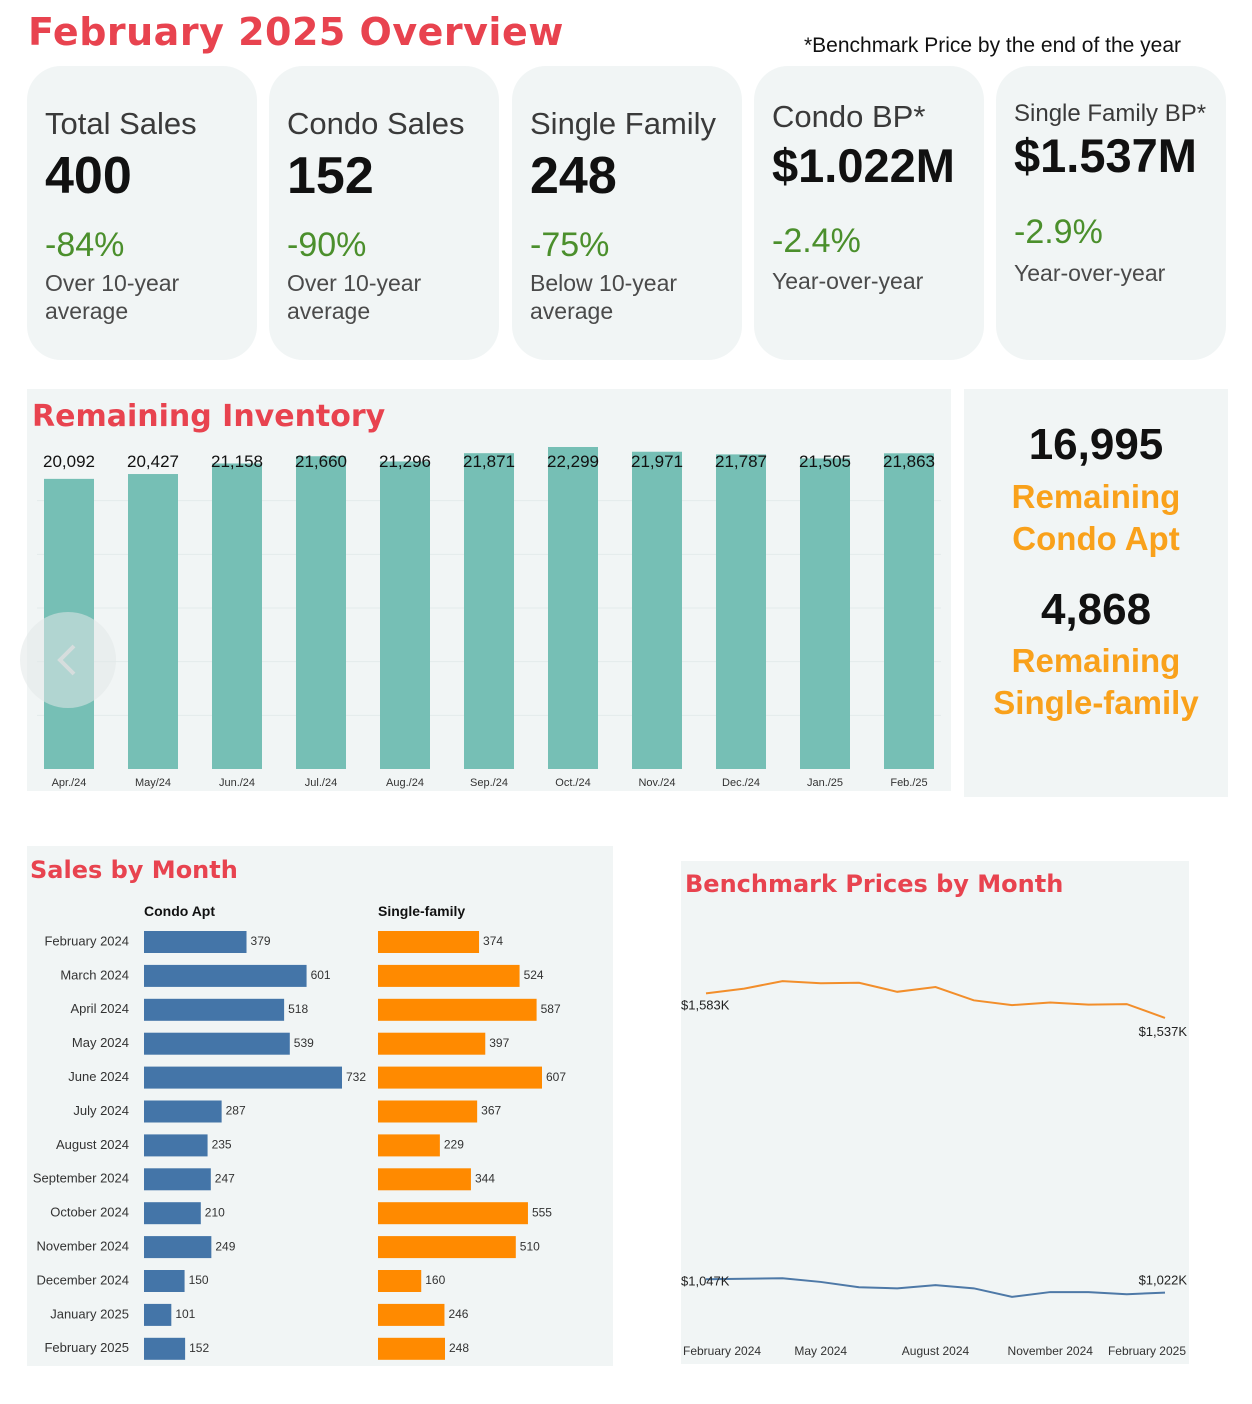  Describe the element at coordinates (94, 974) in the screenshot. I see `sales-month-label: March 2024` at that location.